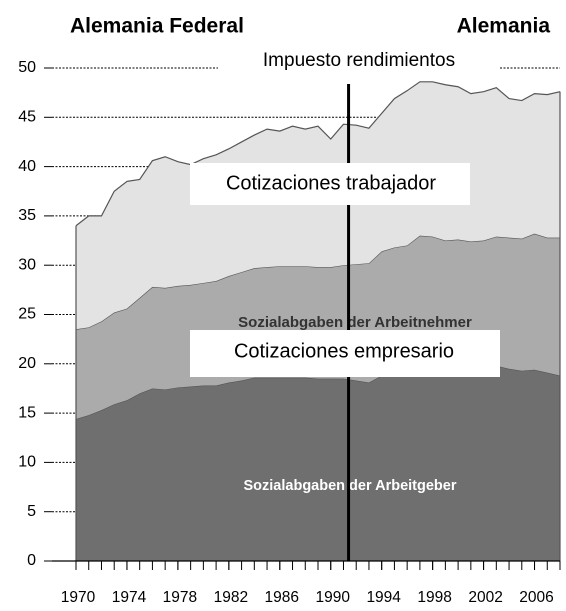  I want to click on annotation: Impuesto rendimientos, so click(359, 60).